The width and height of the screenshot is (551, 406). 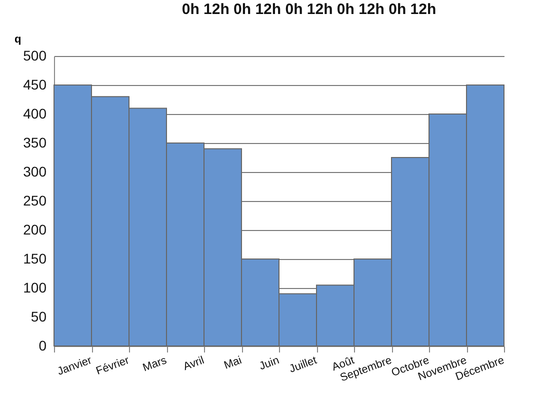 What do you see at coordinates (113, 366) in the screenshot?
I see `x-tick-label: Février` at bounding box center [113, 366].